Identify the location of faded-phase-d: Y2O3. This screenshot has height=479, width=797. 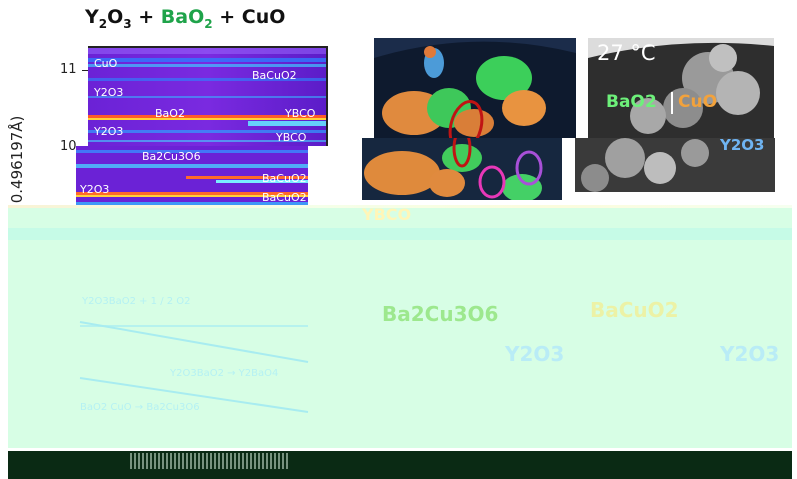
(750, 354).